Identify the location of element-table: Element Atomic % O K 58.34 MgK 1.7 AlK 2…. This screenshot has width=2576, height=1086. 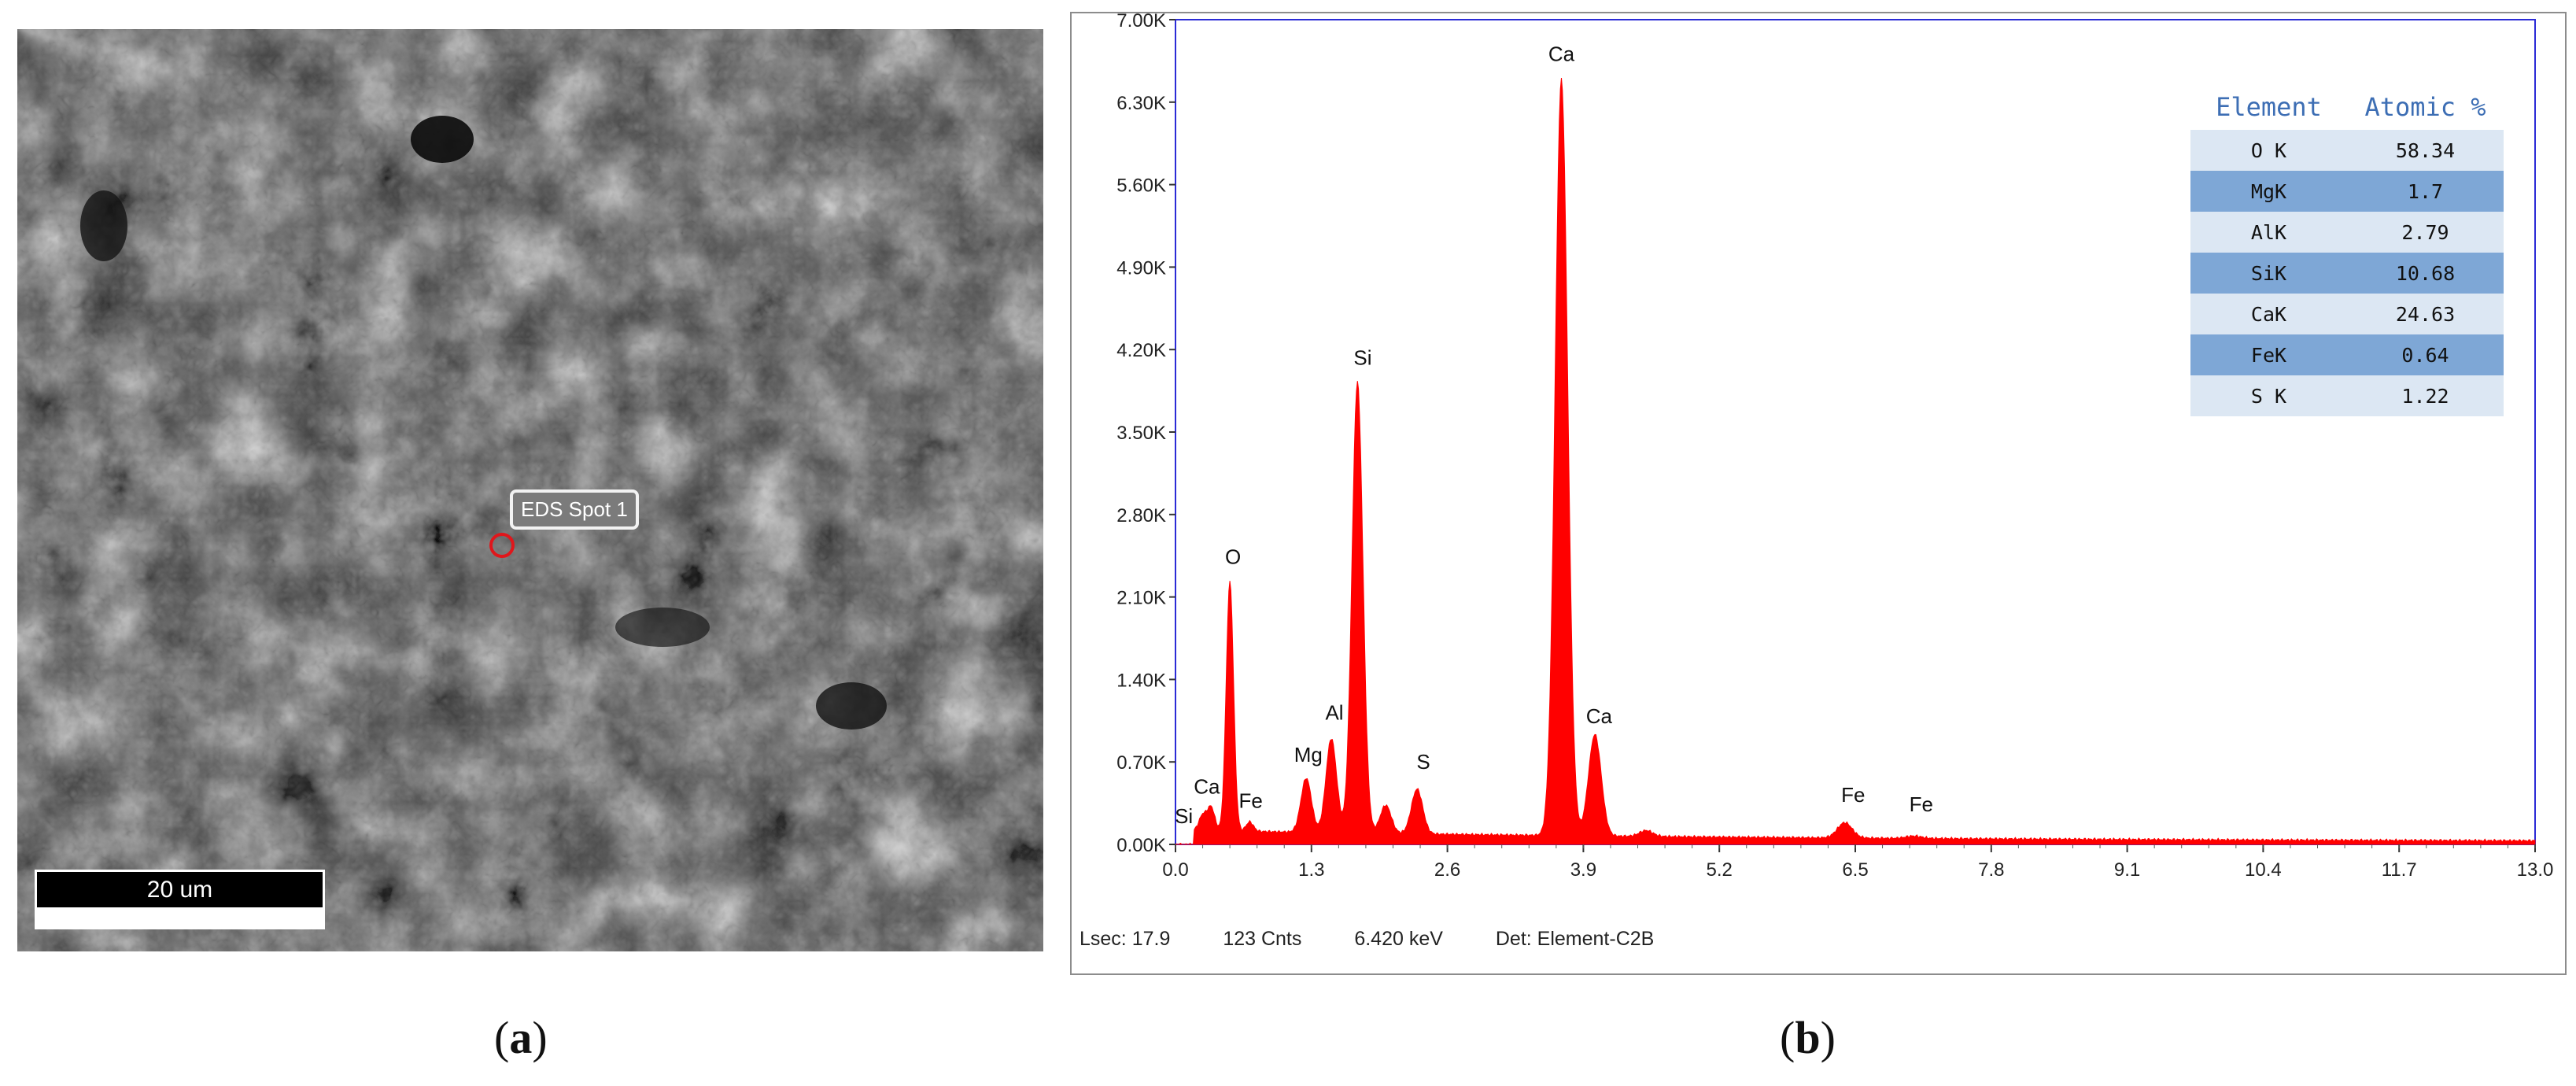
(2347, 250).